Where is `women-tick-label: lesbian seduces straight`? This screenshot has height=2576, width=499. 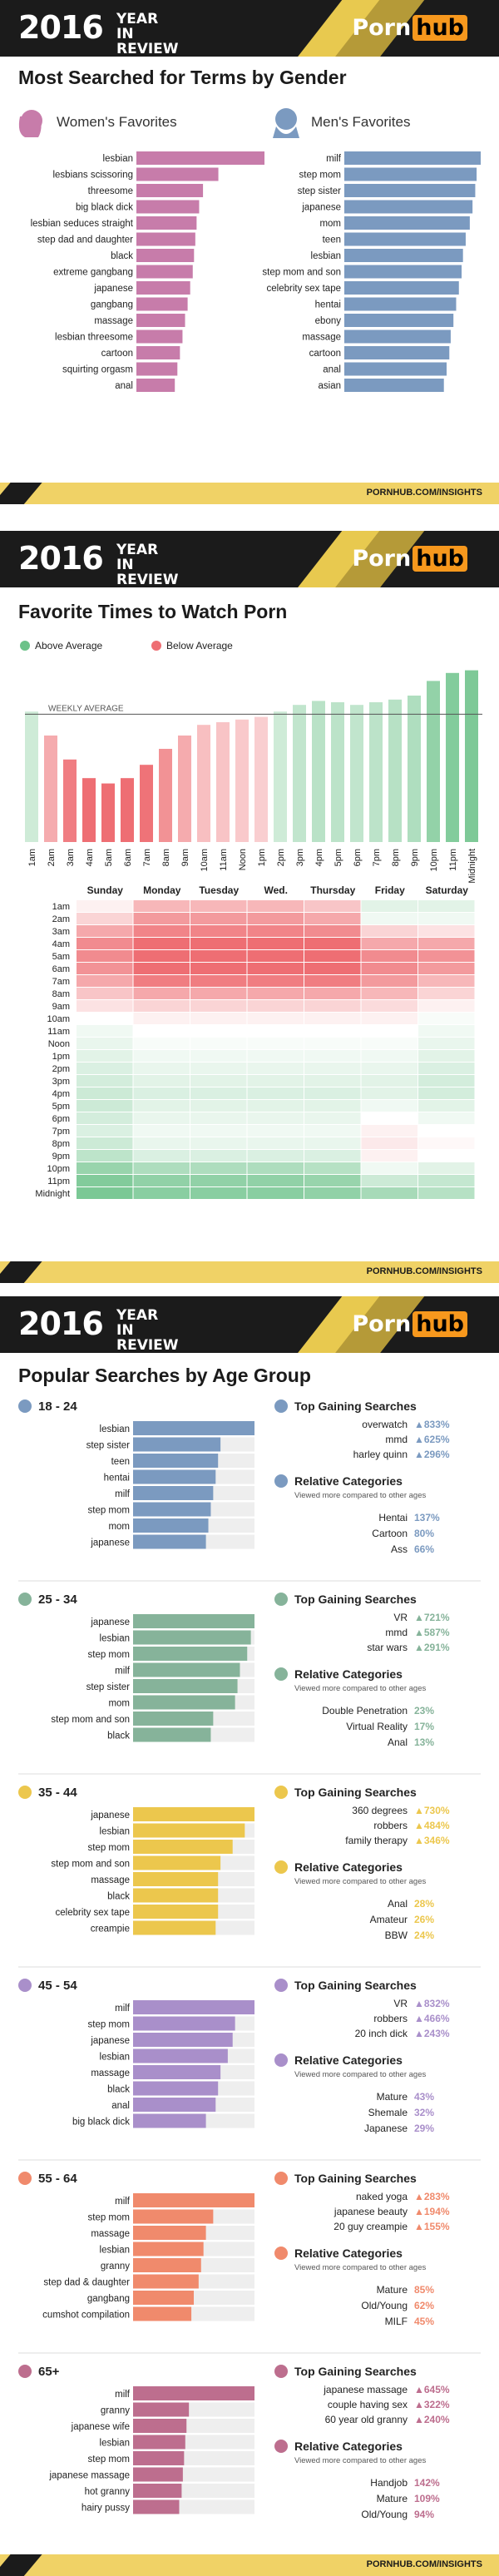 women-tick-label: lesbian seduces straight is located at coordinates (82, 224).